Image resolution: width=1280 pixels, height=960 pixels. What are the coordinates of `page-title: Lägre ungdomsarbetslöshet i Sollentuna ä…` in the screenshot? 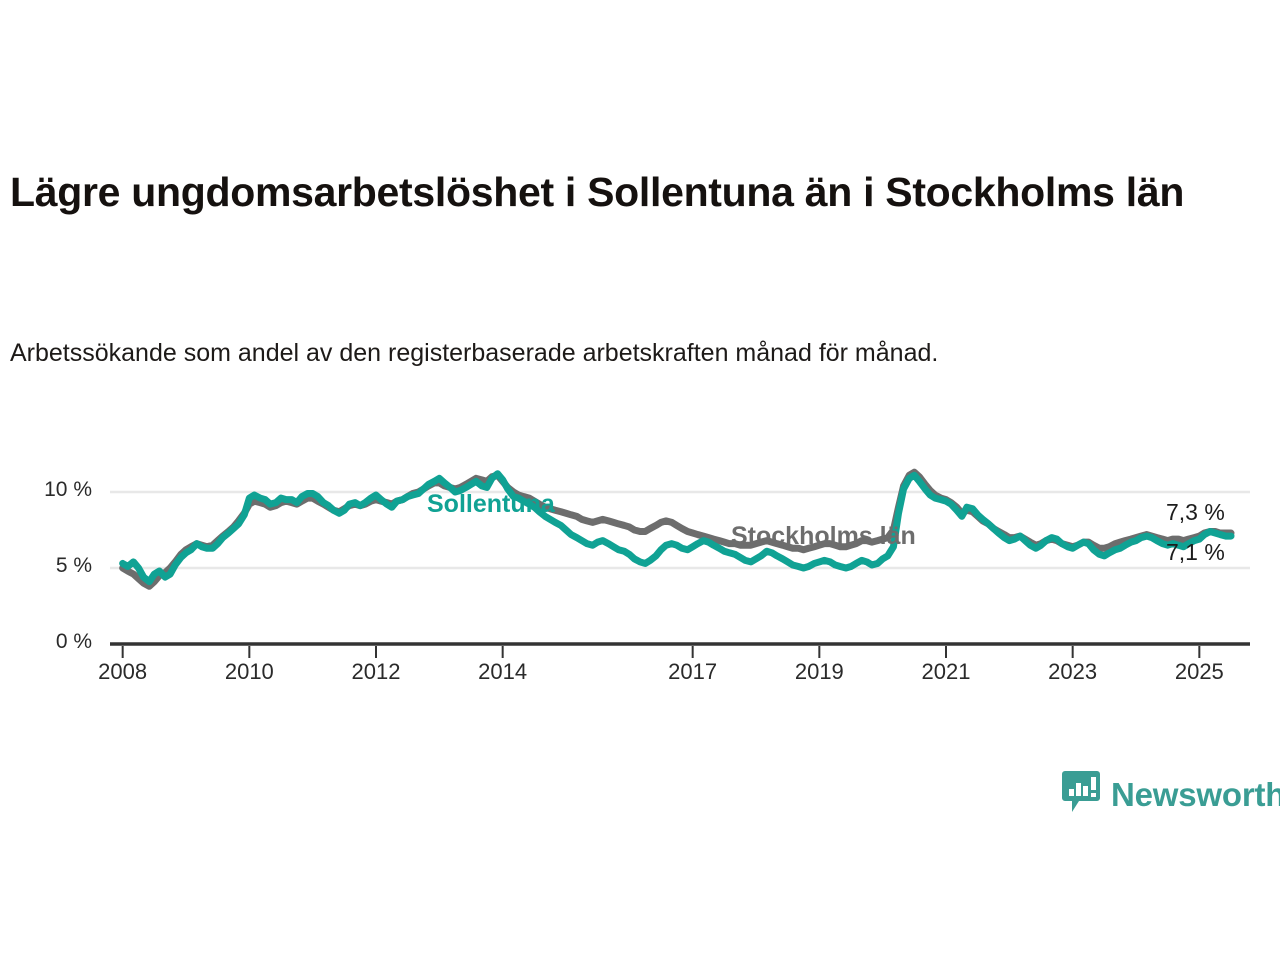 It's located at (597, 192).